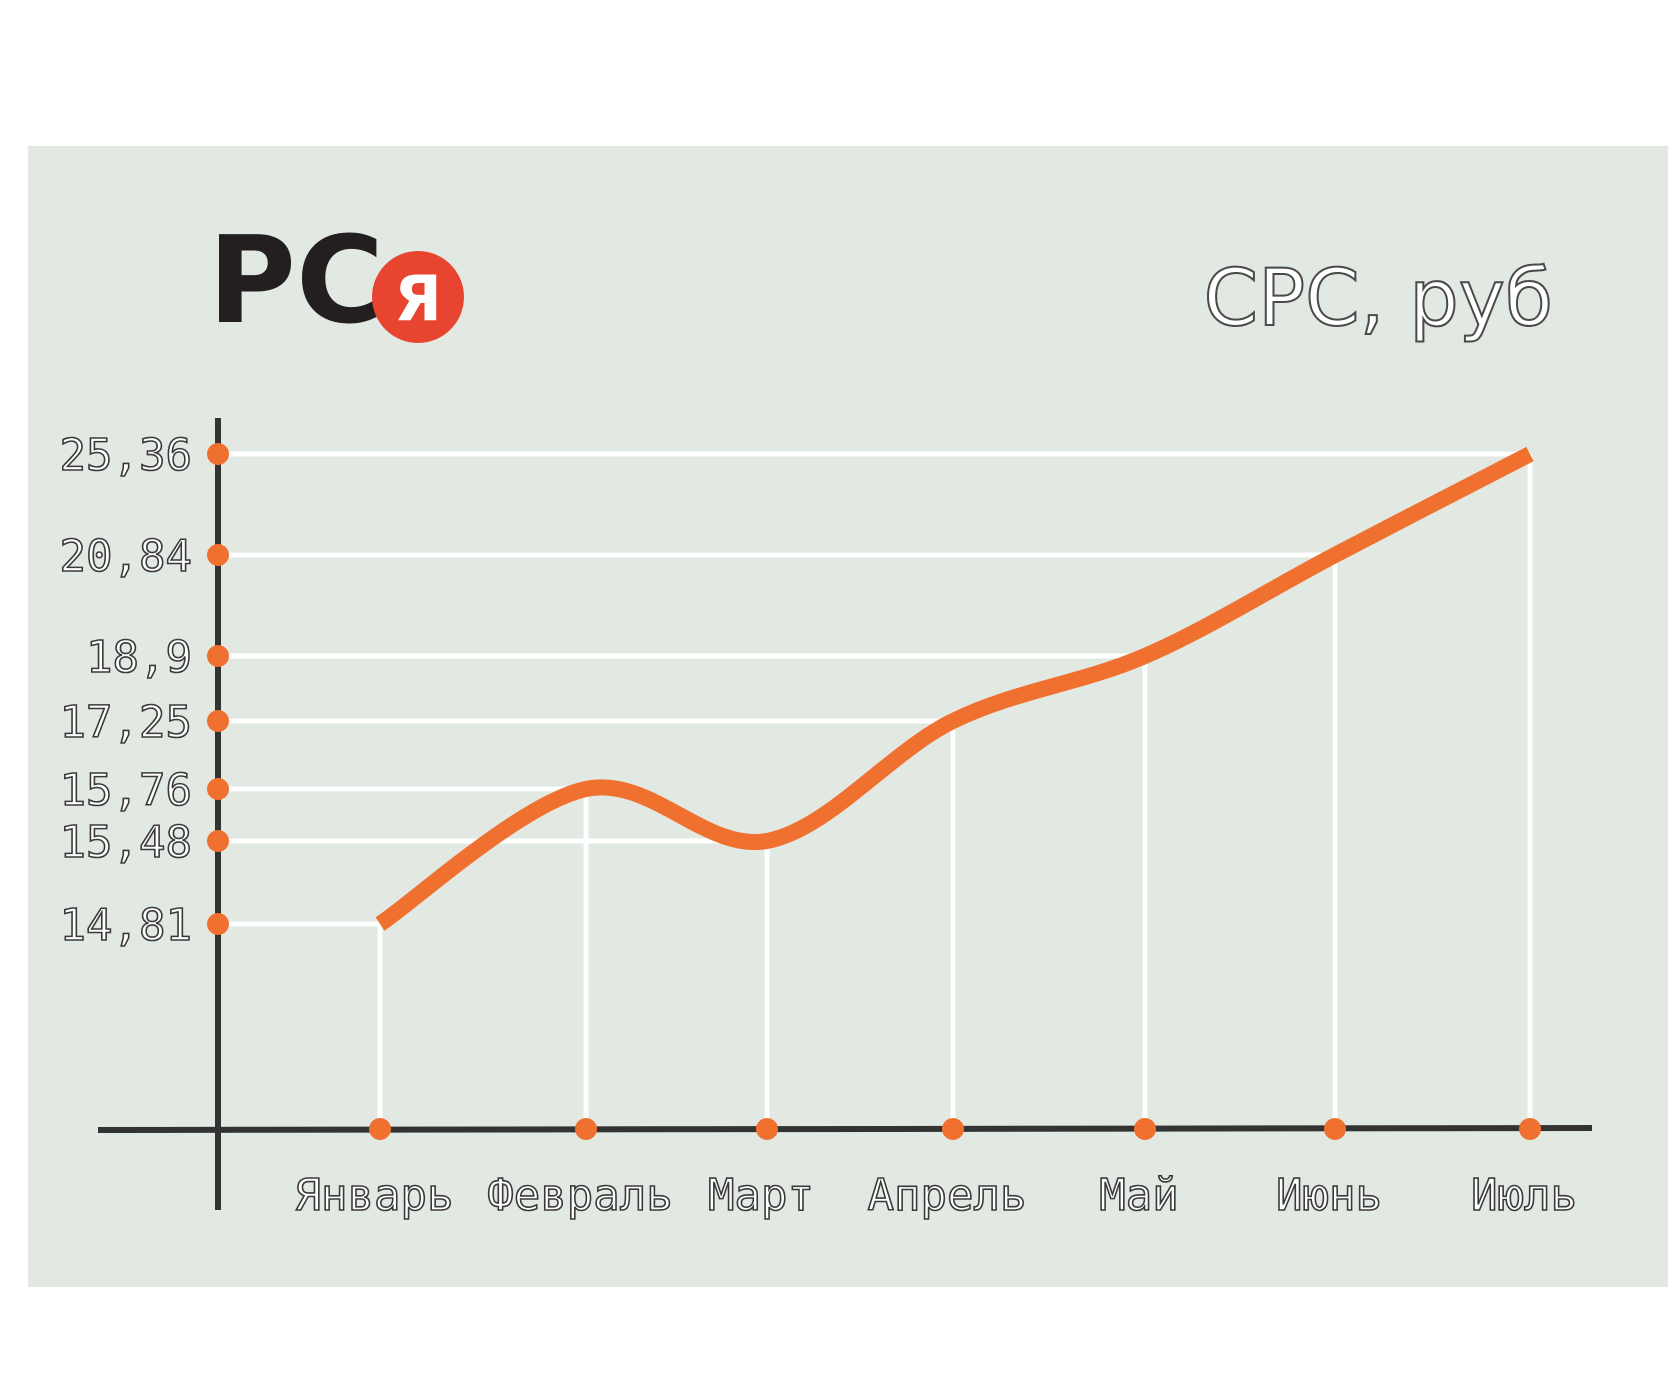 This screenshot has height=1380, width=1680. I want to click on x-tick-label: Февраль, so click(579, 1195).